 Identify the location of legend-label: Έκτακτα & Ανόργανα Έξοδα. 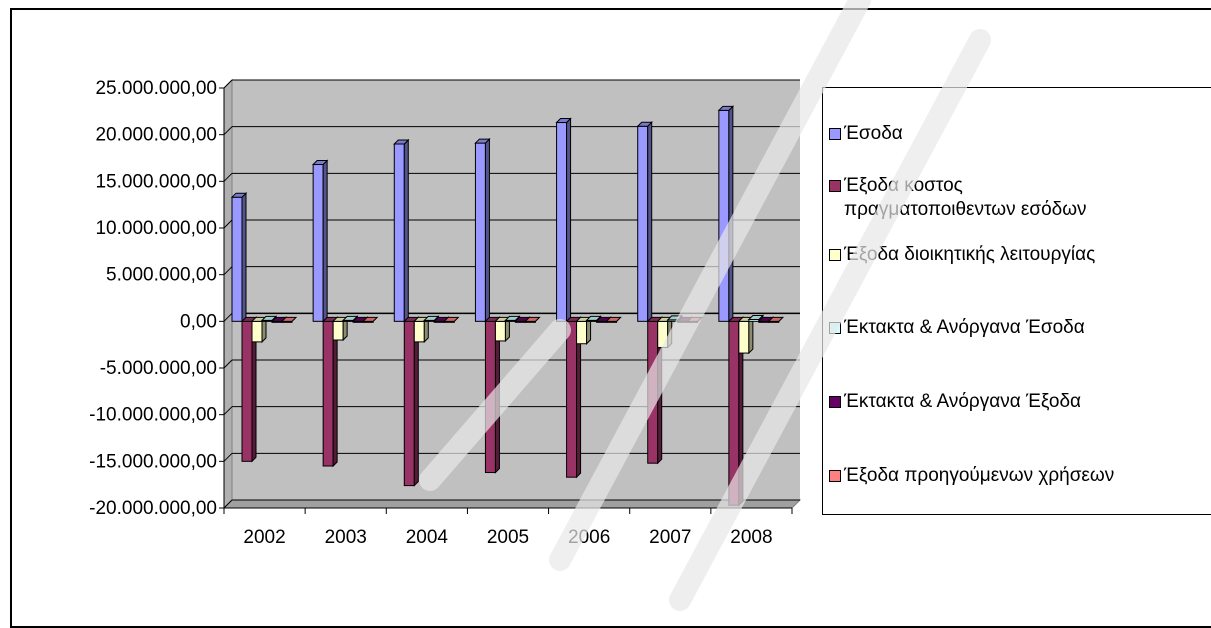
(962, 401).